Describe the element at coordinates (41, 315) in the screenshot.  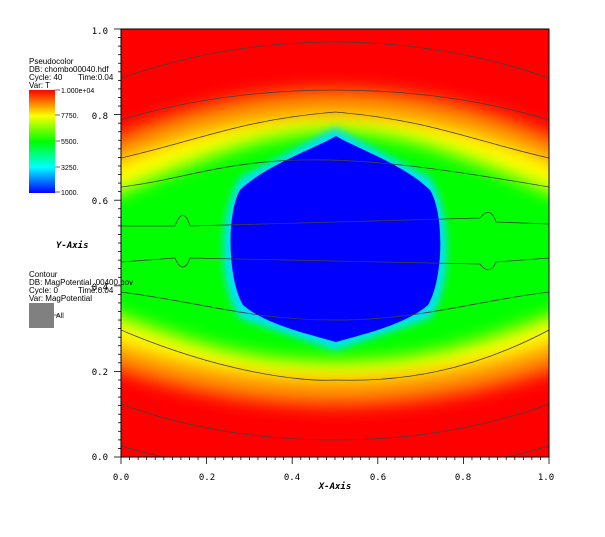
I see `contour-swatch` at that location.